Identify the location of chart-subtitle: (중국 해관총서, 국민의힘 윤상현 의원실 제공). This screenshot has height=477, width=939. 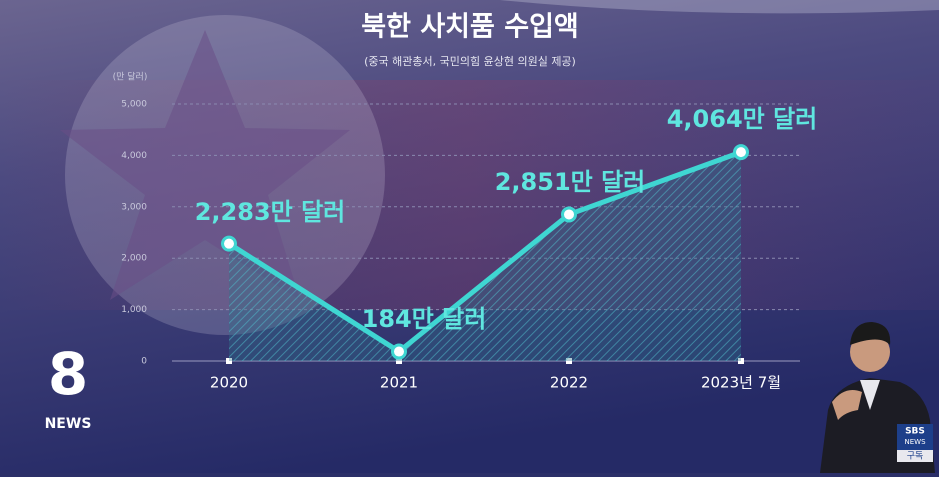
(470, 61).